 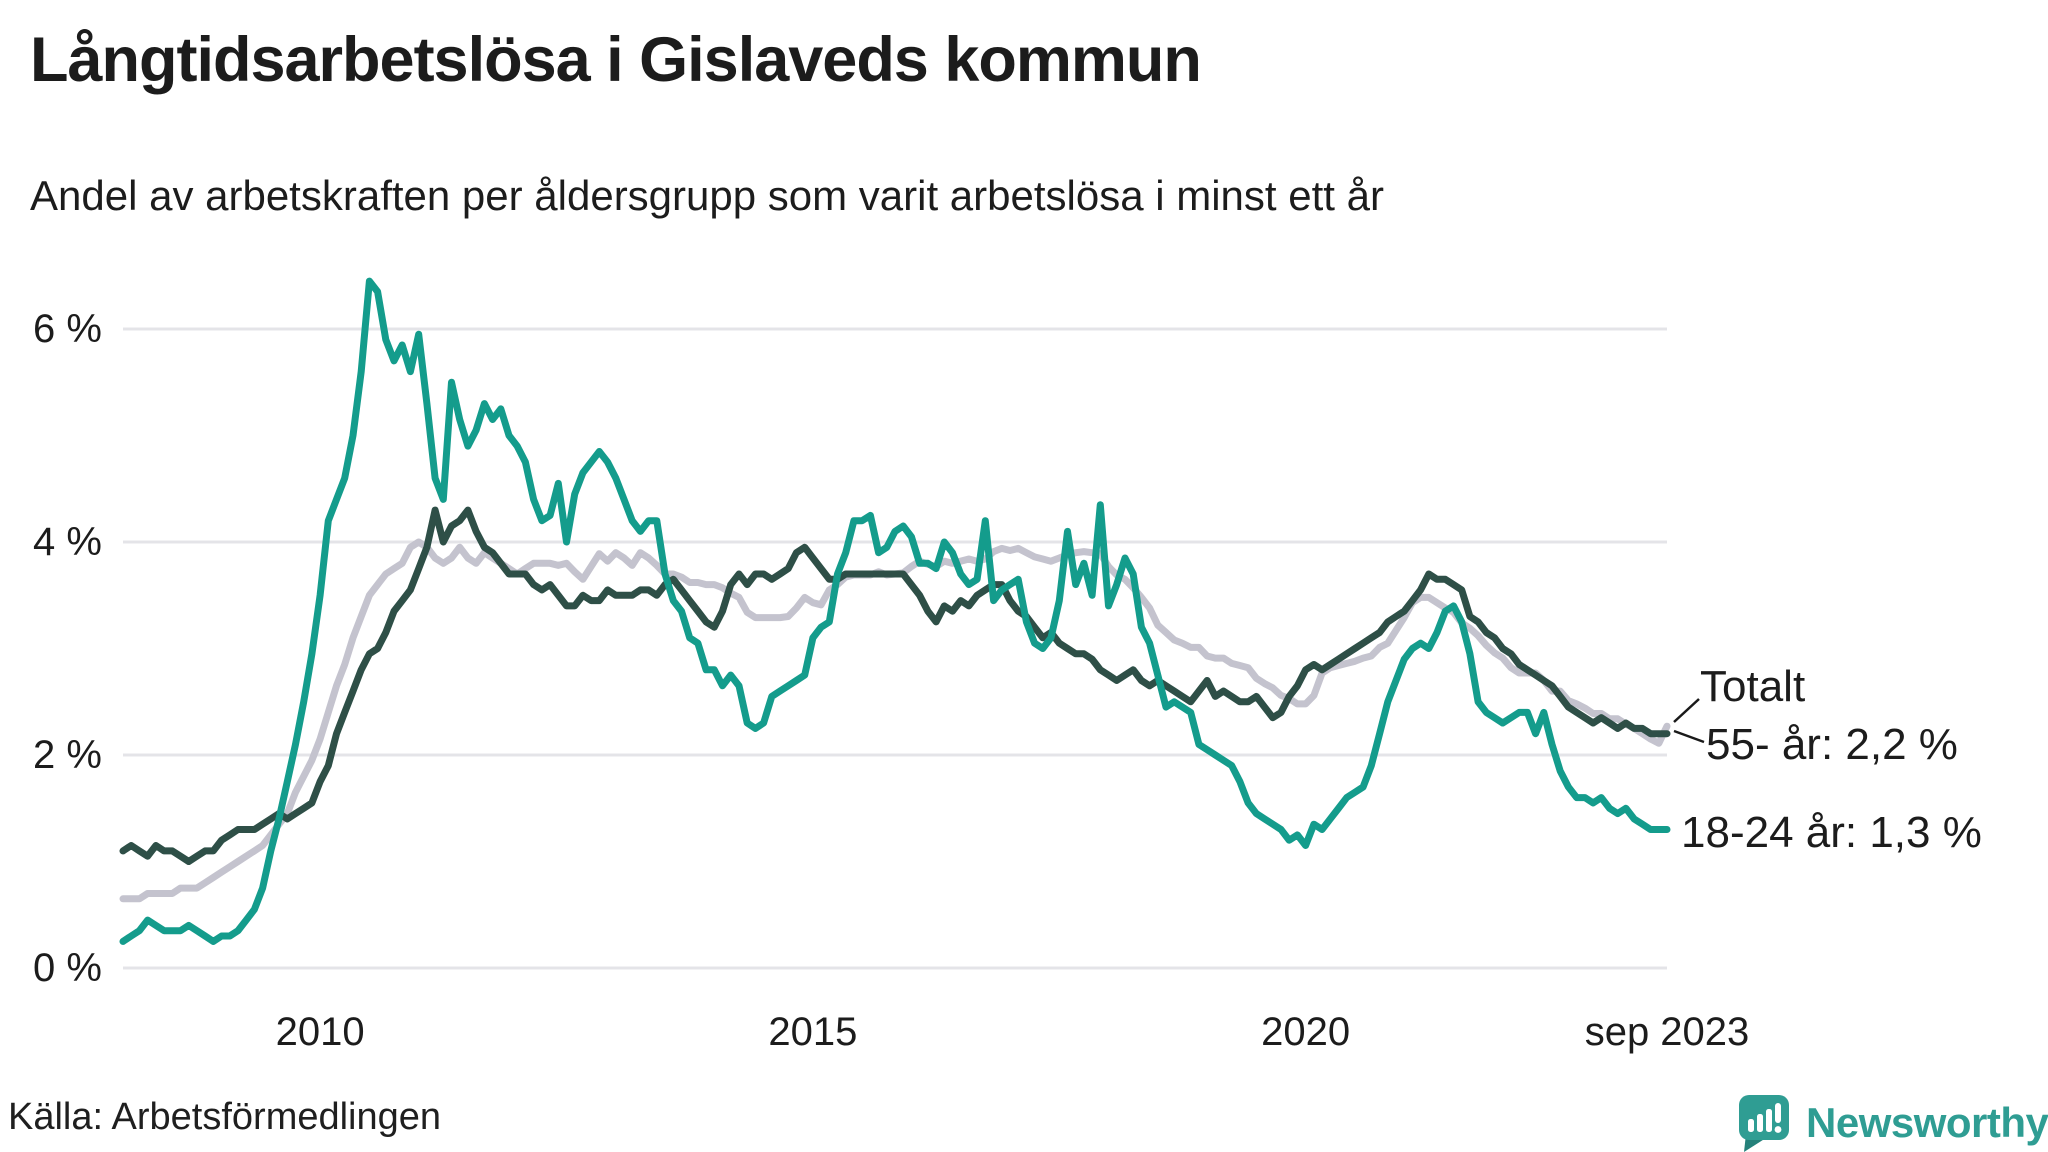 I want to click on series-annotation-2: 18-24 år: 1,3 %, so click(x=1831, y=832).